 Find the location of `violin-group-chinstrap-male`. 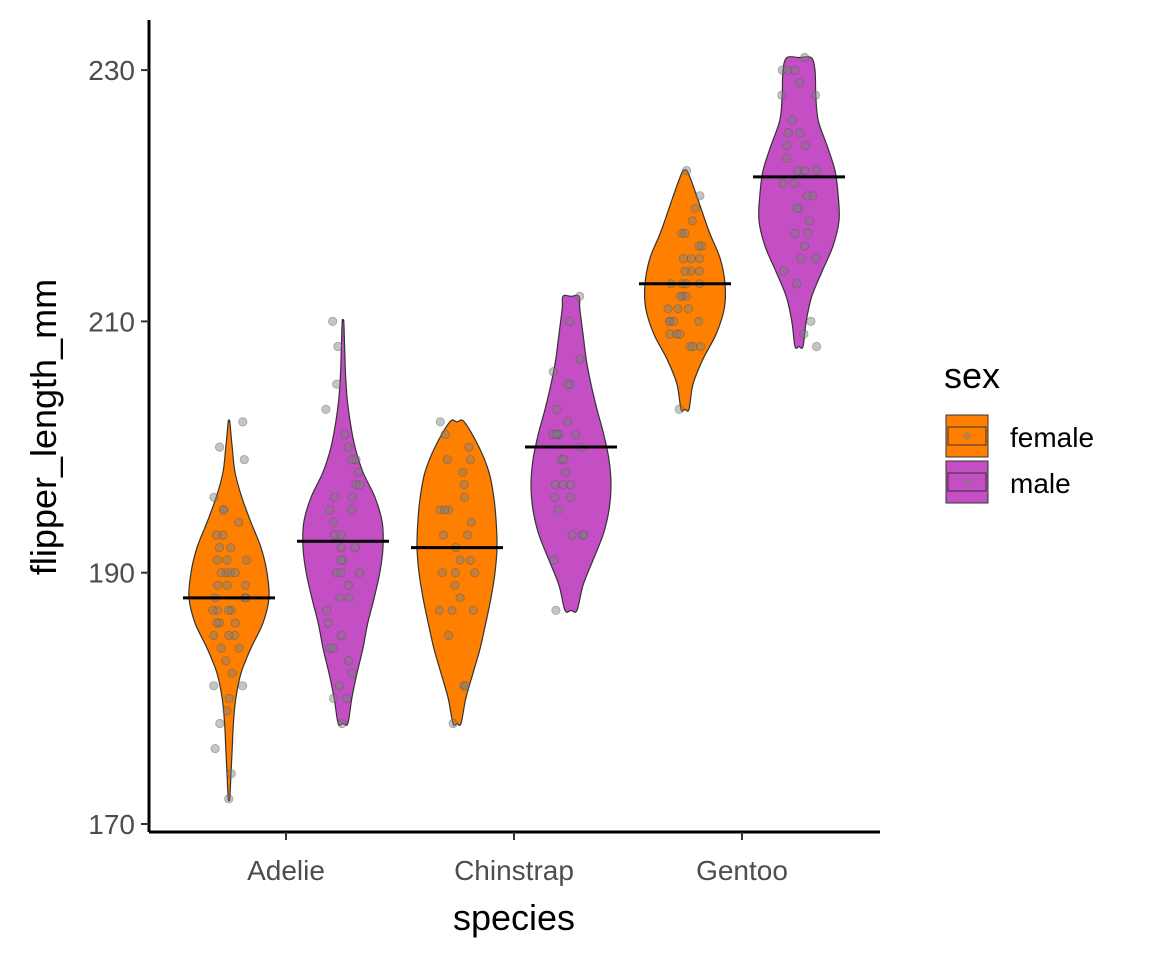

violin-group-chinstrap-male is located at coordinates (571, 453).